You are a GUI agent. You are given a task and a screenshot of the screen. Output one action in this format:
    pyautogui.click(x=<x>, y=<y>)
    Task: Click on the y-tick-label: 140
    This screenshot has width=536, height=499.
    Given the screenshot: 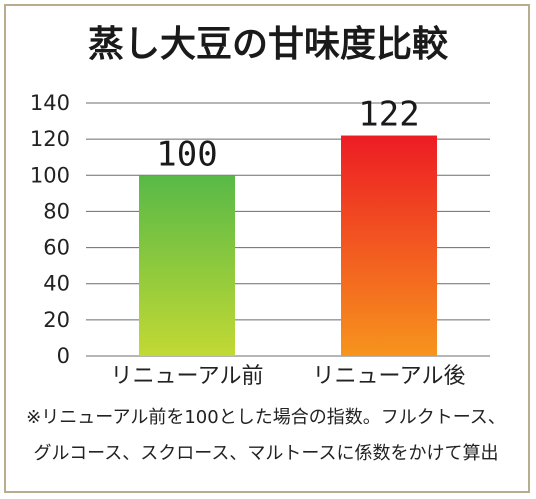 What is the action you would take?
    pyautogui.click(x=50, y=103)
    